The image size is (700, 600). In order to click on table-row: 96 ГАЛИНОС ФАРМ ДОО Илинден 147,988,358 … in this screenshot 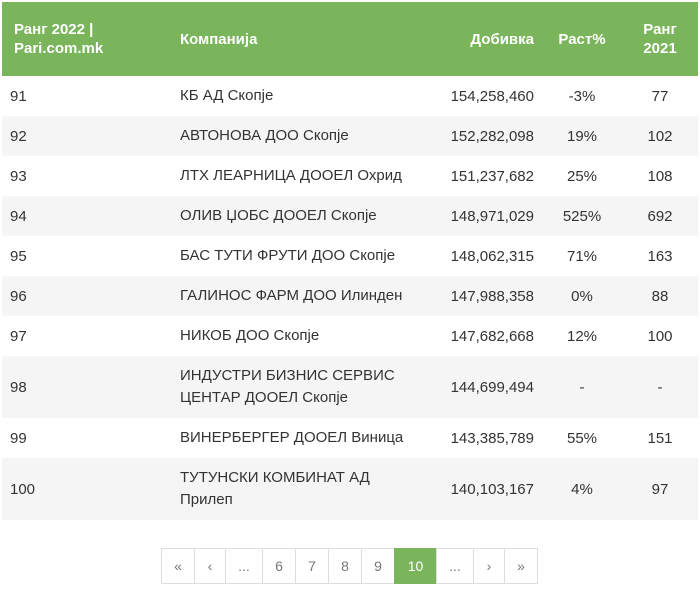, I will do `click(350, 296)`.